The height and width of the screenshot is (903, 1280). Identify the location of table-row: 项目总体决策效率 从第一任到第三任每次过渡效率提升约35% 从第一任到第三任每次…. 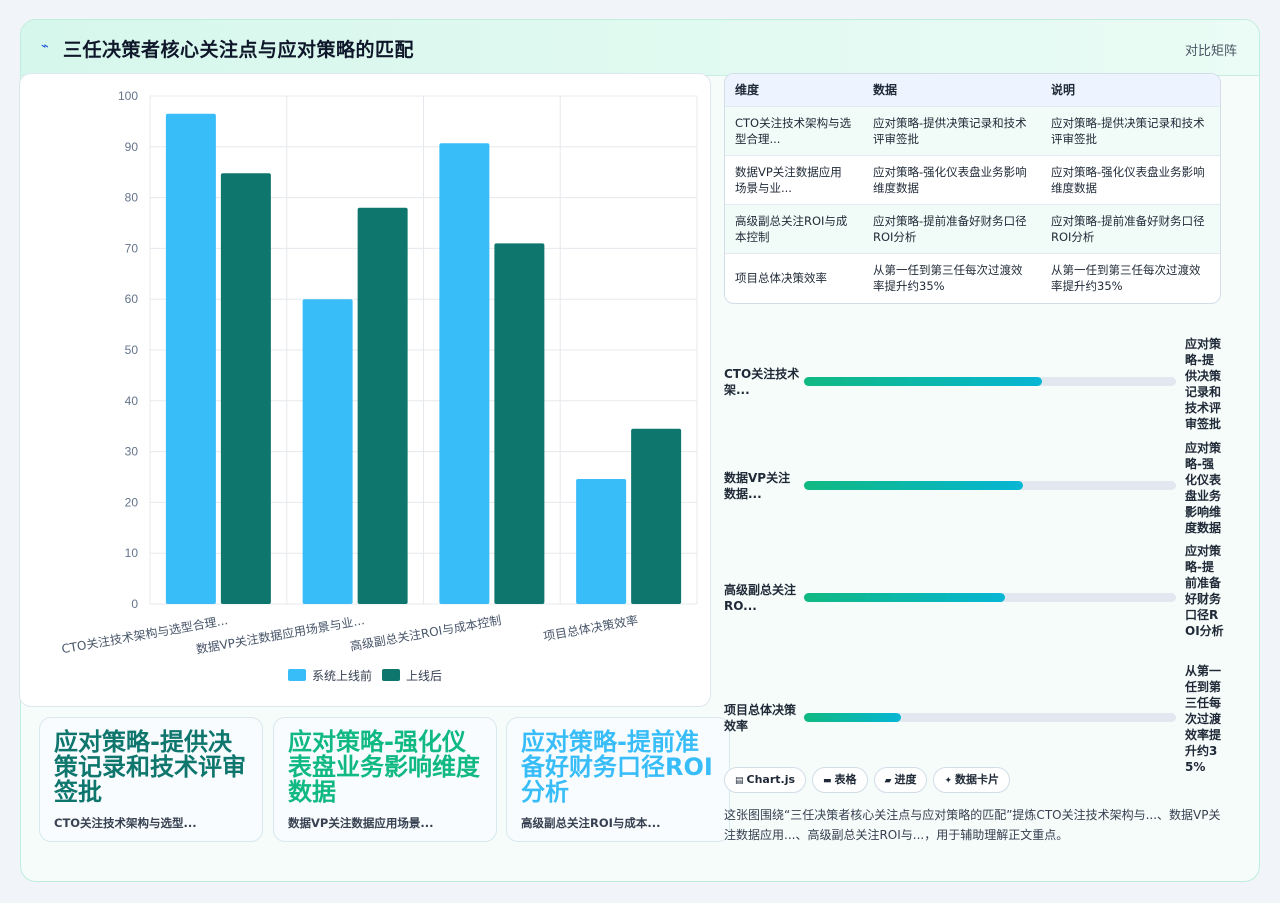
(972, 277).